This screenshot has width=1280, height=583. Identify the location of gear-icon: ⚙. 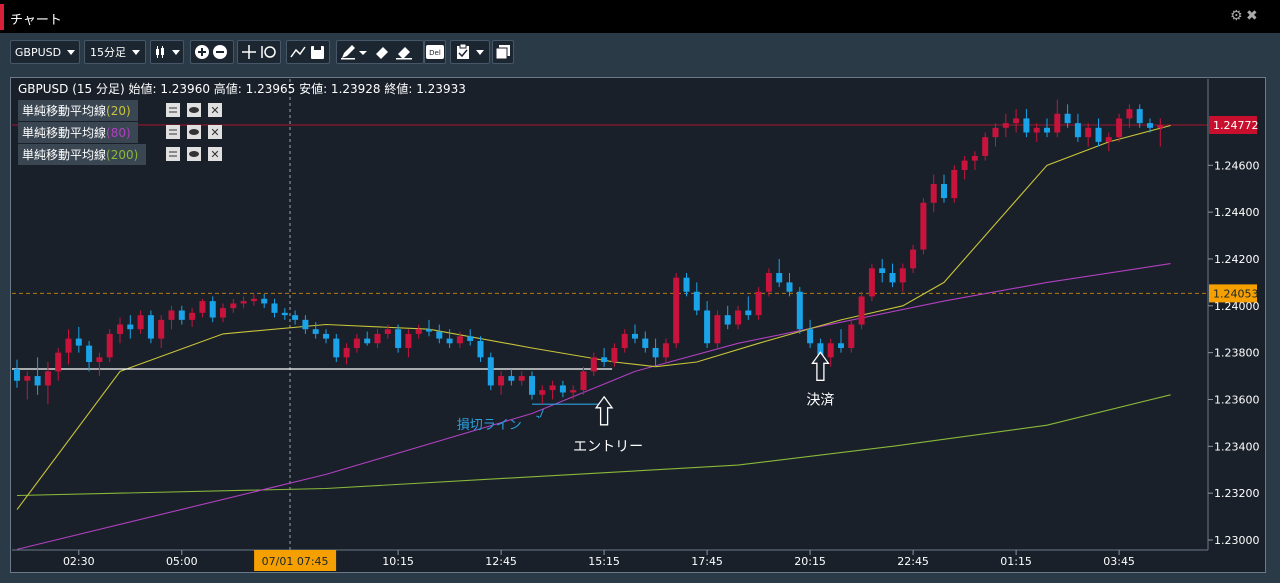
(1236, 16).